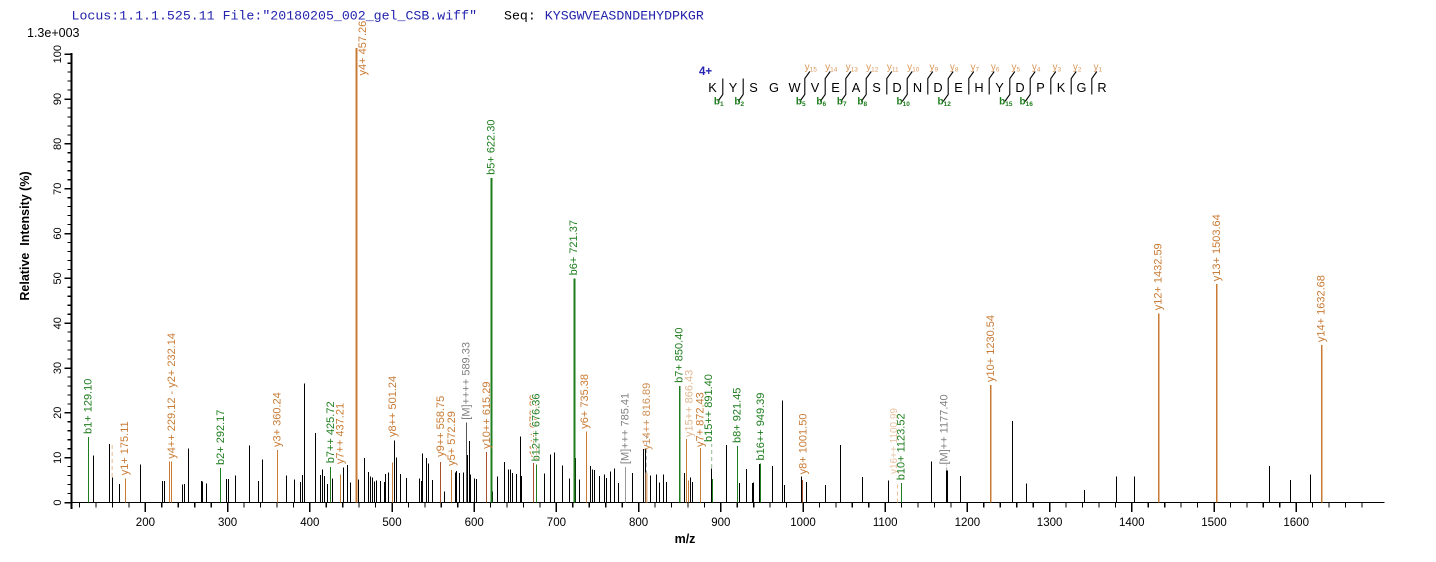 Image resolution: width=1436 pixels, height=562 pixels. I want to click on svg-text: 1300, so click(1050, 523).